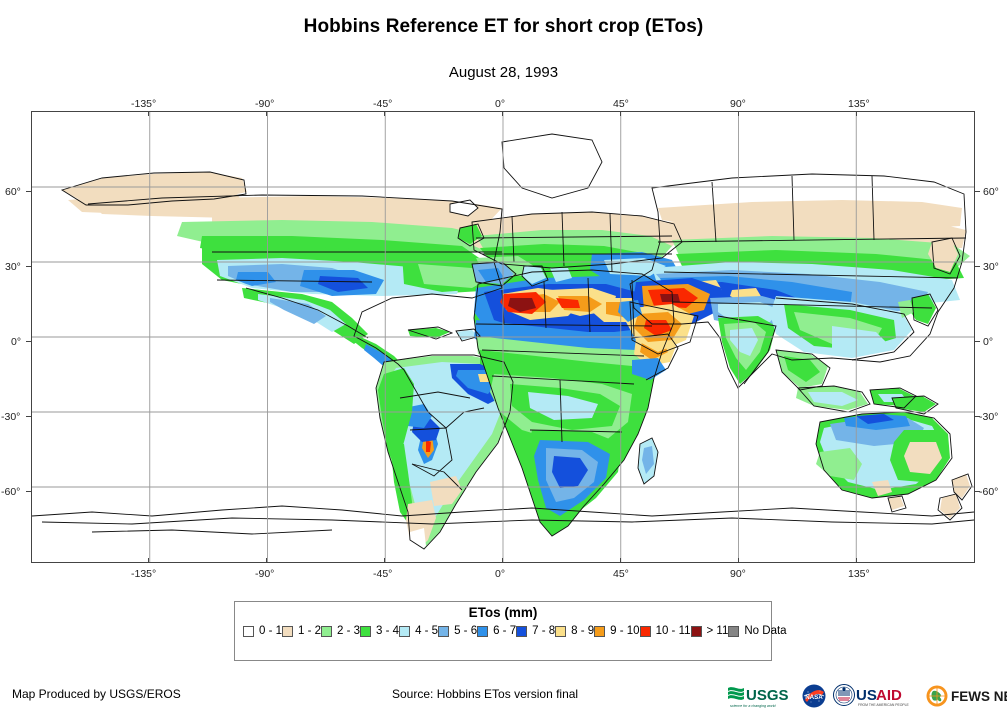 This screenshot has height=720, width=1007. I want to click on lon-label-top-6: 135°, so click(859, 104).